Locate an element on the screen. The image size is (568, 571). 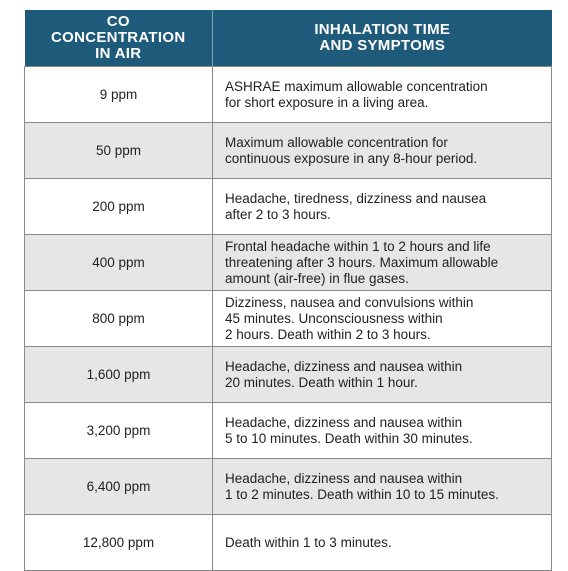
concentration-cell: 400 ppm is located at coordinates (118, 262).